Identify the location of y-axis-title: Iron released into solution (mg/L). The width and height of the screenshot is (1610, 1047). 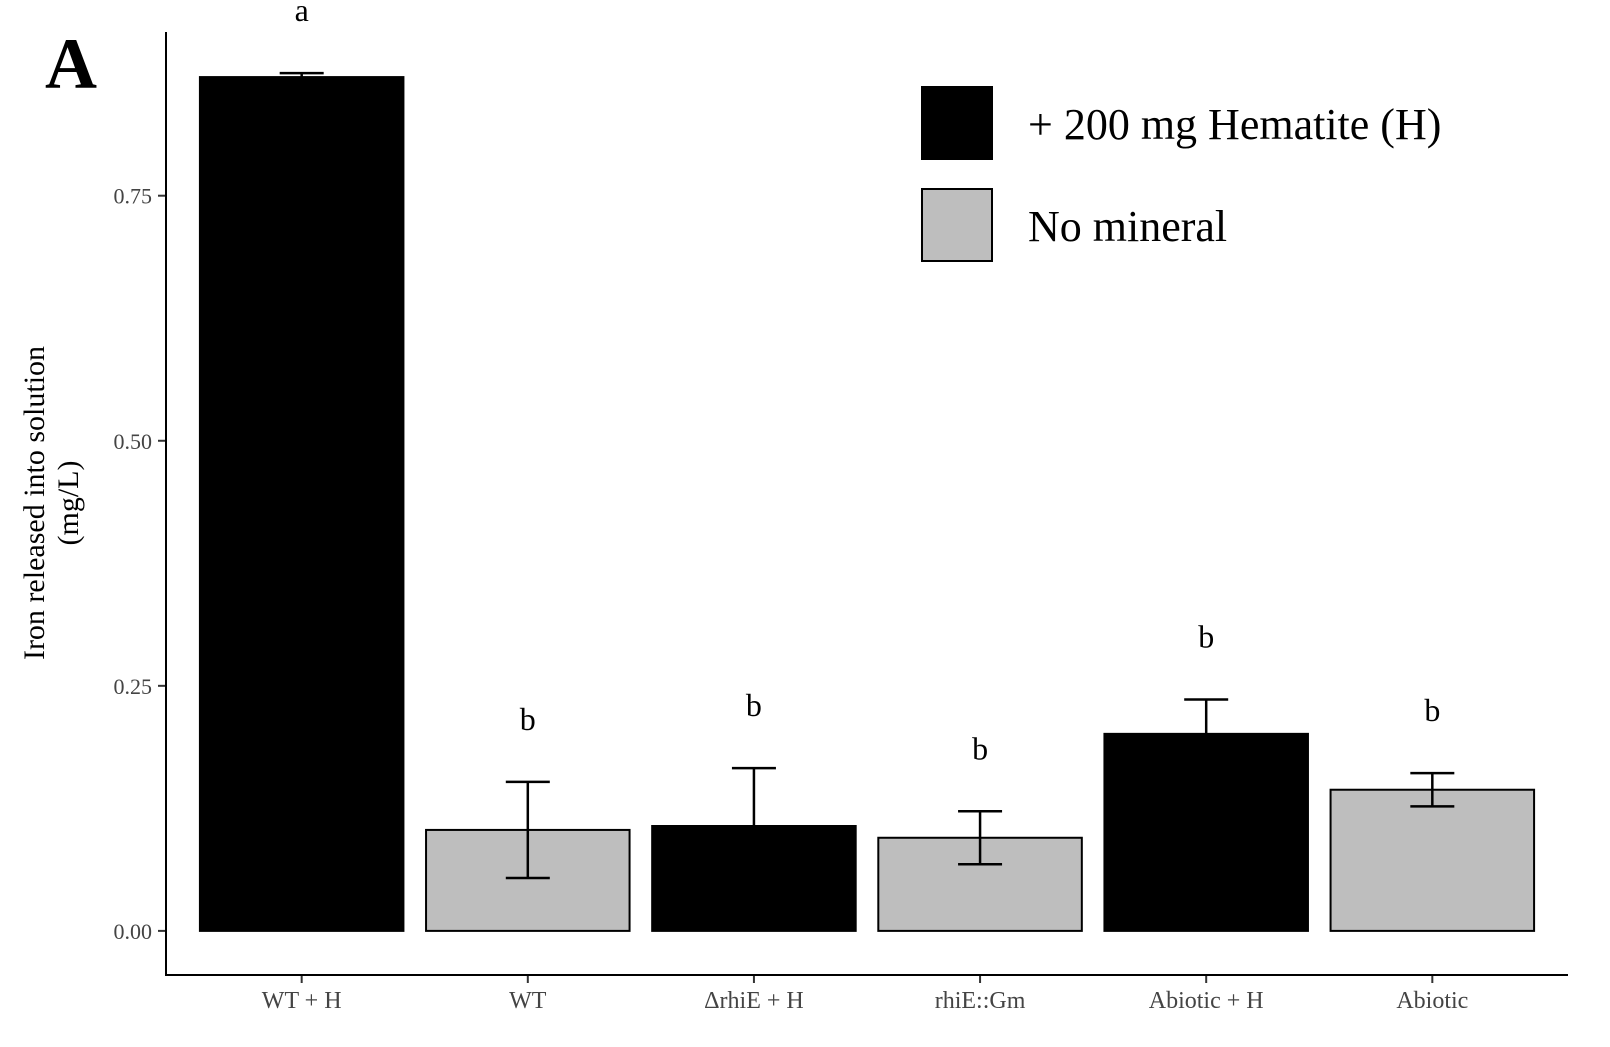
(51, 503).